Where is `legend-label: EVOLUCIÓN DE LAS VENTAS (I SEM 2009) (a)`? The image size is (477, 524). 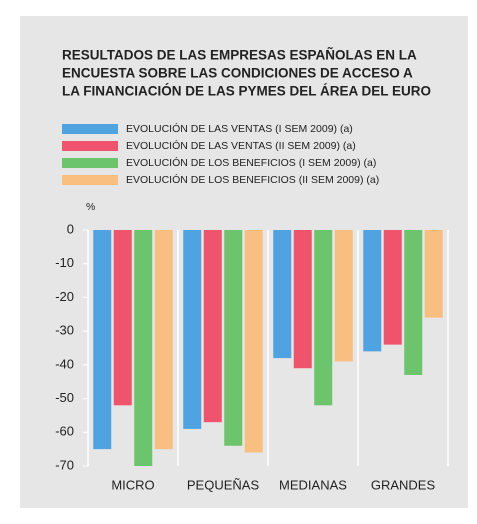 legend-label: EVOLUCIÓN DE LAS VENTAS (I SEM 2009) (a) is located at coordinates (239, 128).